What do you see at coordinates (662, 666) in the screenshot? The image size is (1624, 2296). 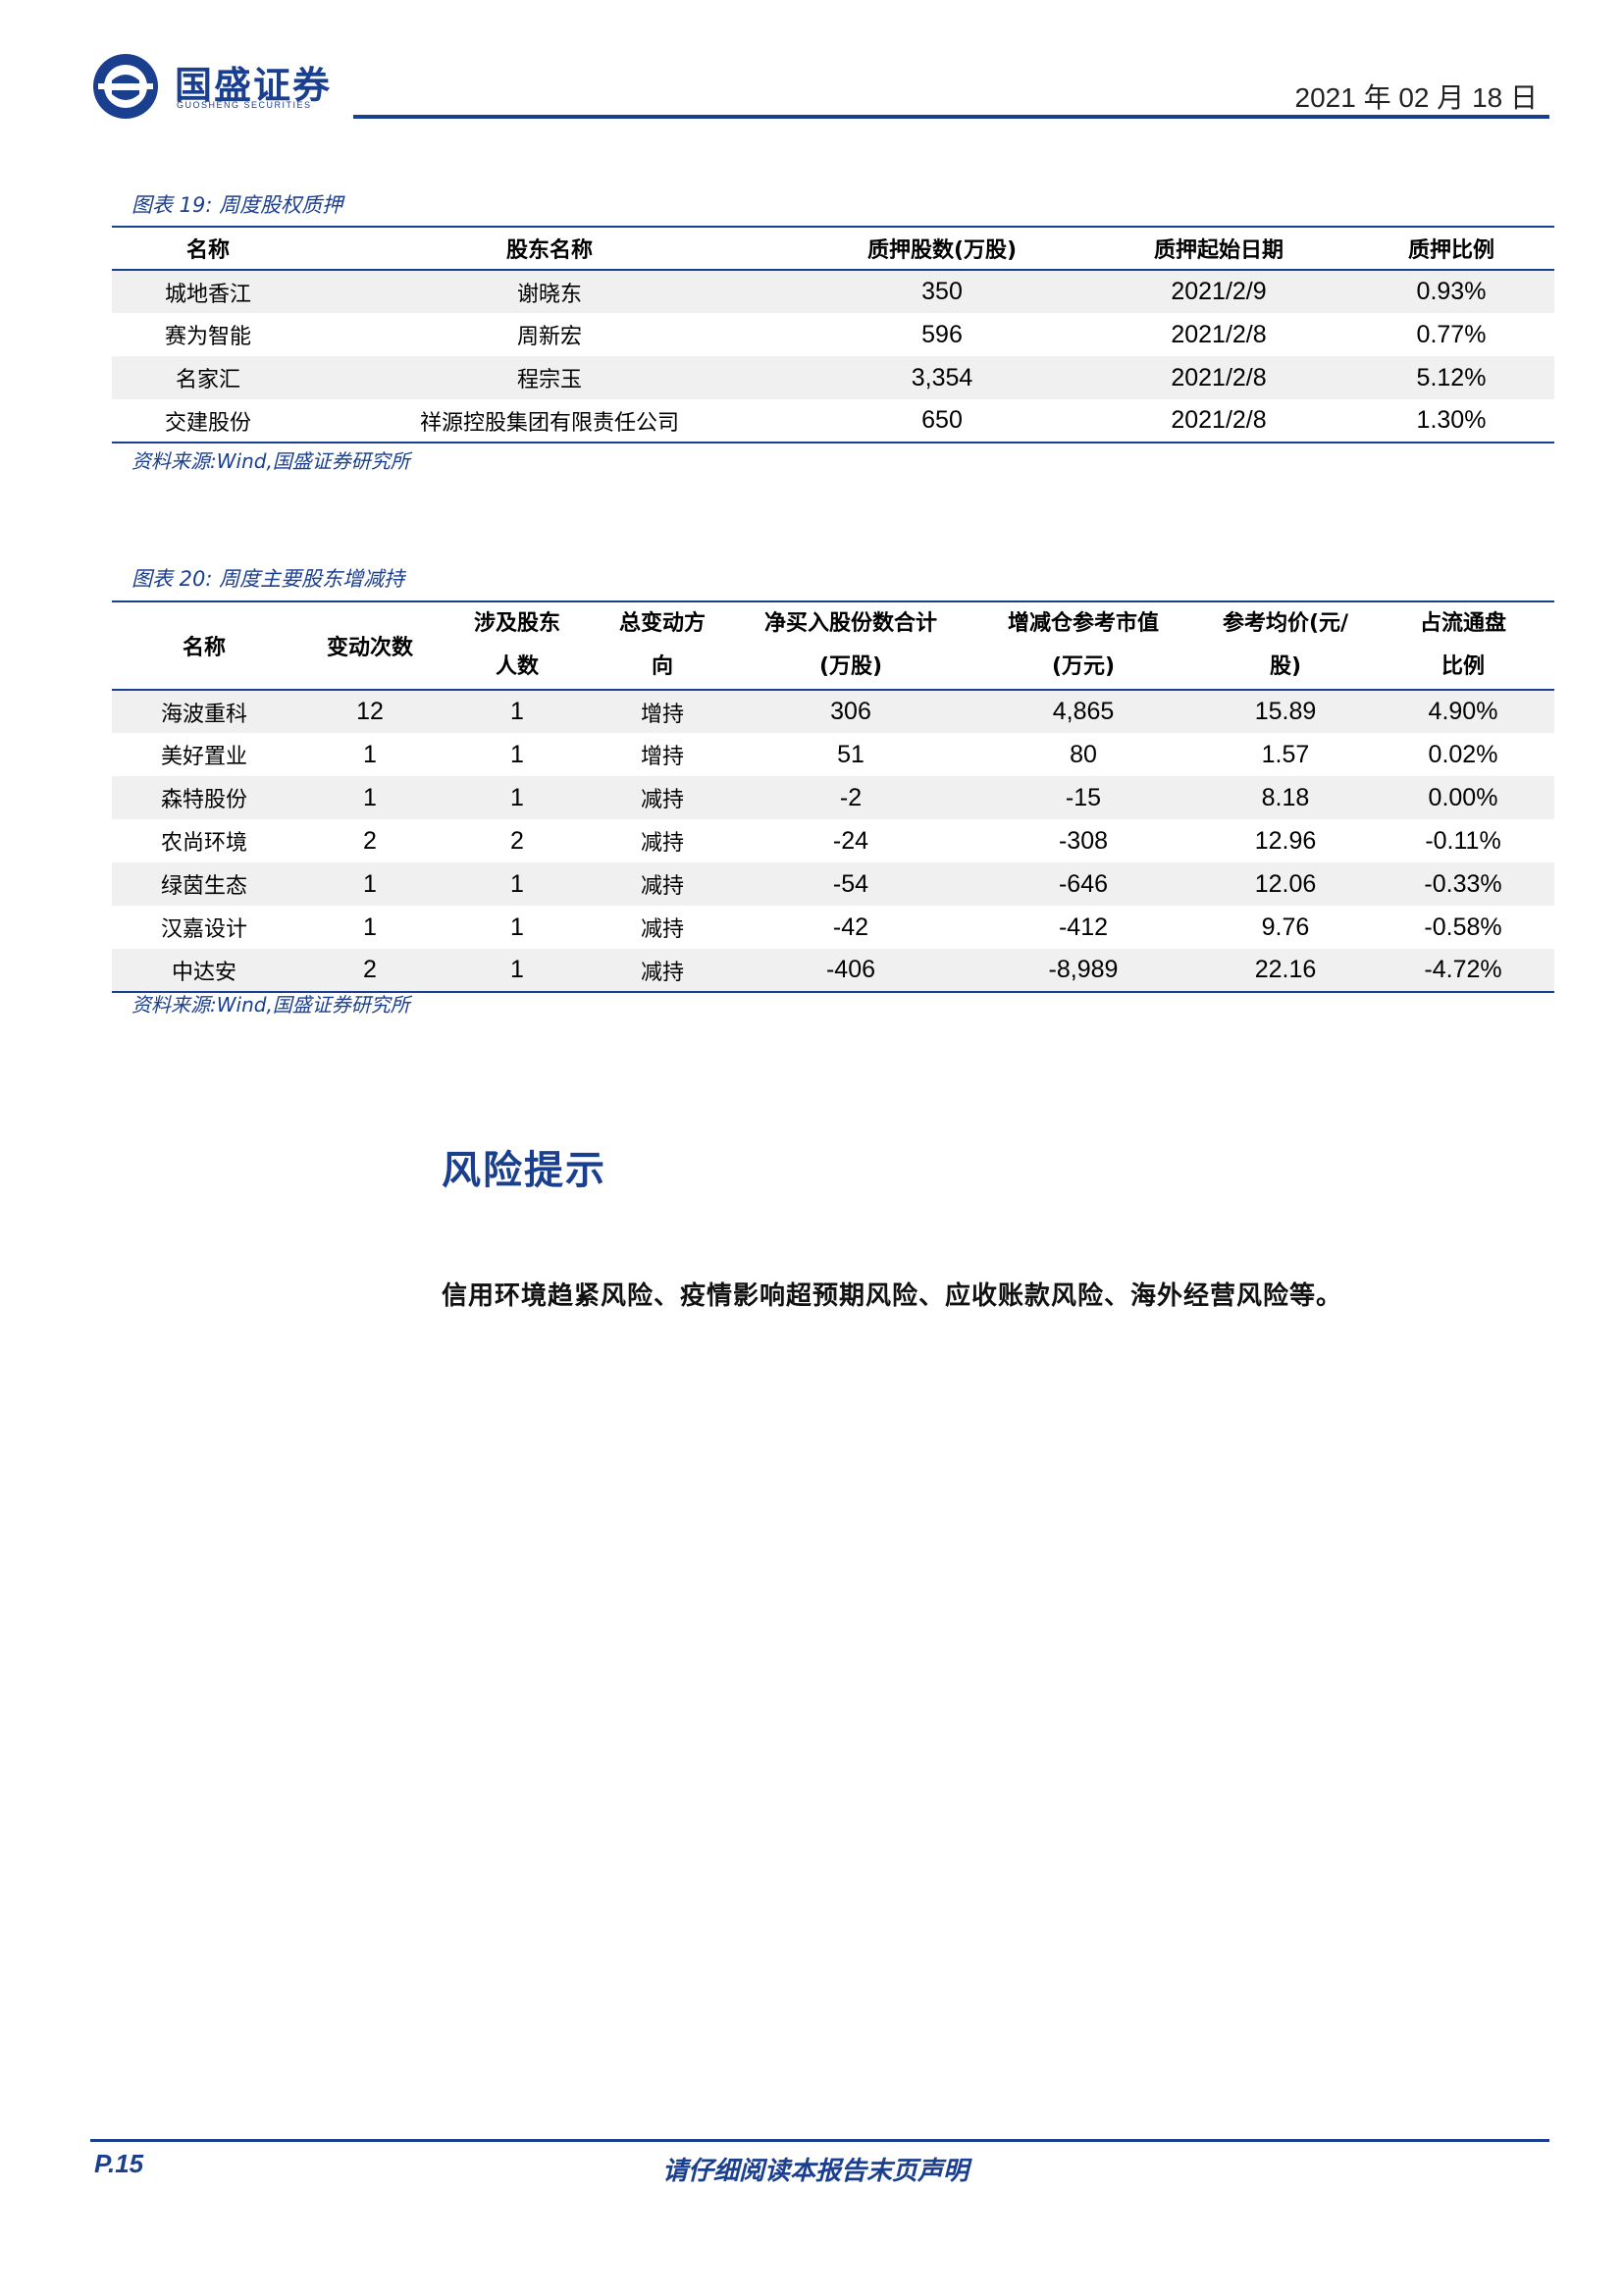 I see `header-line: 向` at bounding box center [662, 666].